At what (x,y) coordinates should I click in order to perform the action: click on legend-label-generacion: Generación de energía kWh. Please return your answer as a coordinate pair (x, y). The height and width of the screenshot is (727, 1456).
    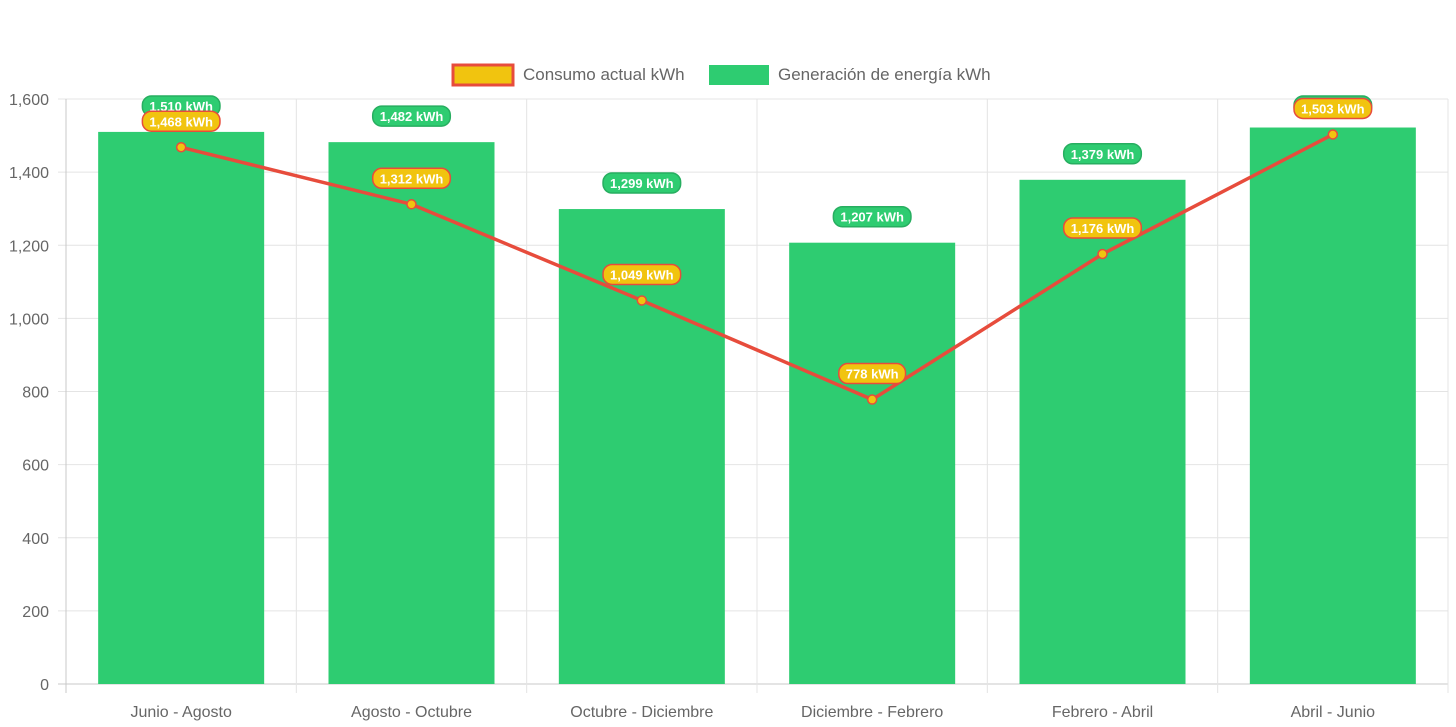
    Looking at the image, I should click on (884, 74).